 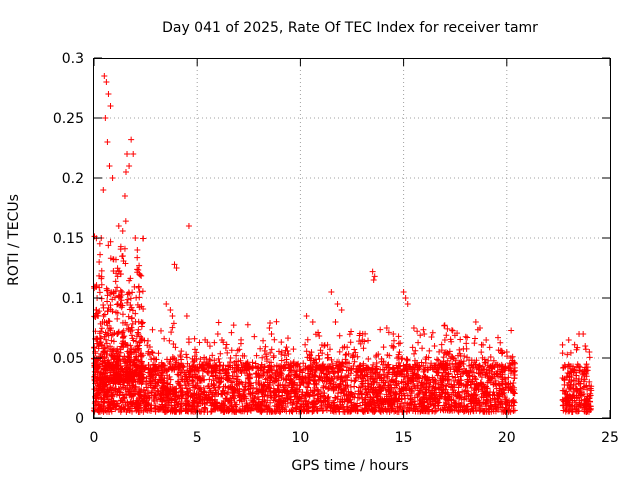 I want to click on y-tick-label: 0.05, so click(x=68, y=359).